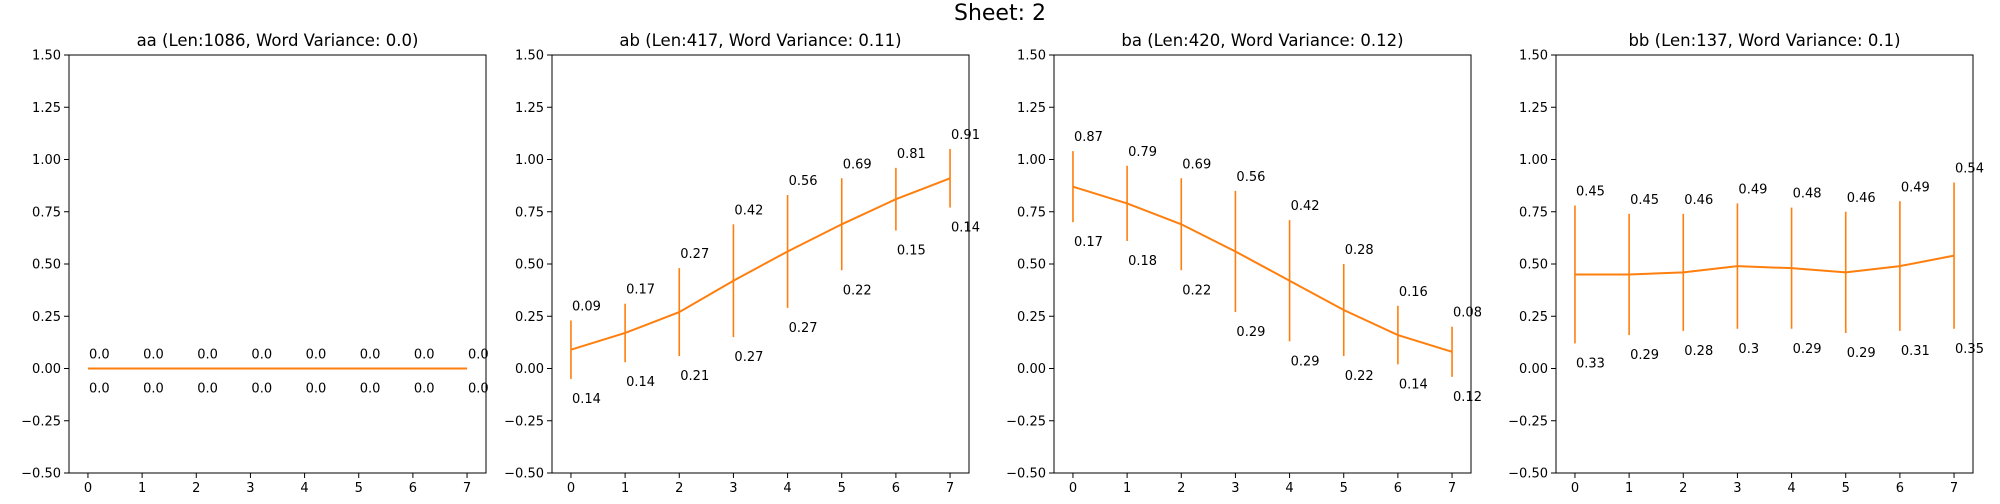  I want to click on mean-value-label: 0.48, so click(1807, 194).